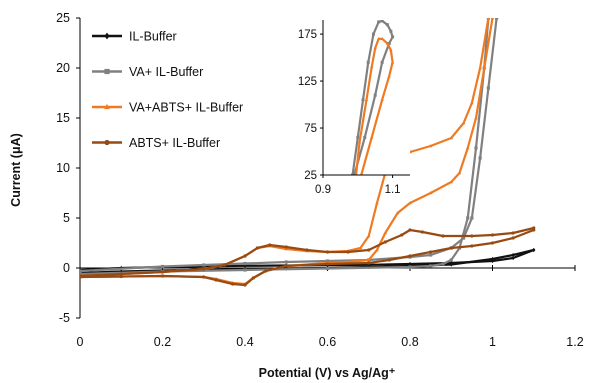  What do you see at coordinates (80, 342) in the screenshot?
I see `x-tick-label: 0` at bounding box center [80, 342].